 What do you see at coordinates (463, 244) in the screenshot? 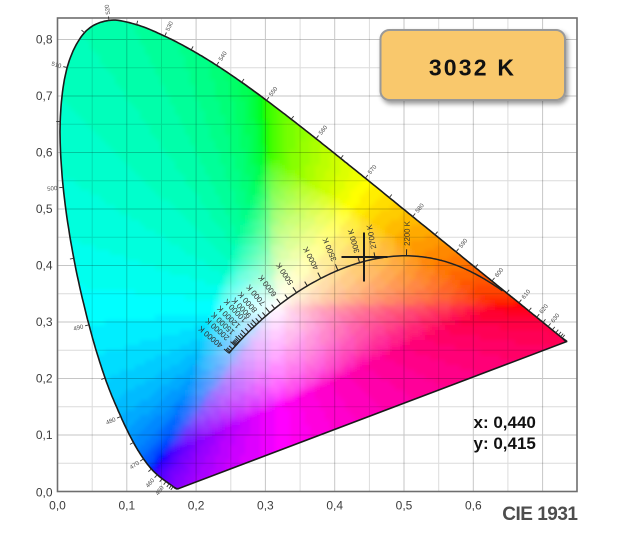
I see `svg-text: 590` at bounding box center [463, 244].